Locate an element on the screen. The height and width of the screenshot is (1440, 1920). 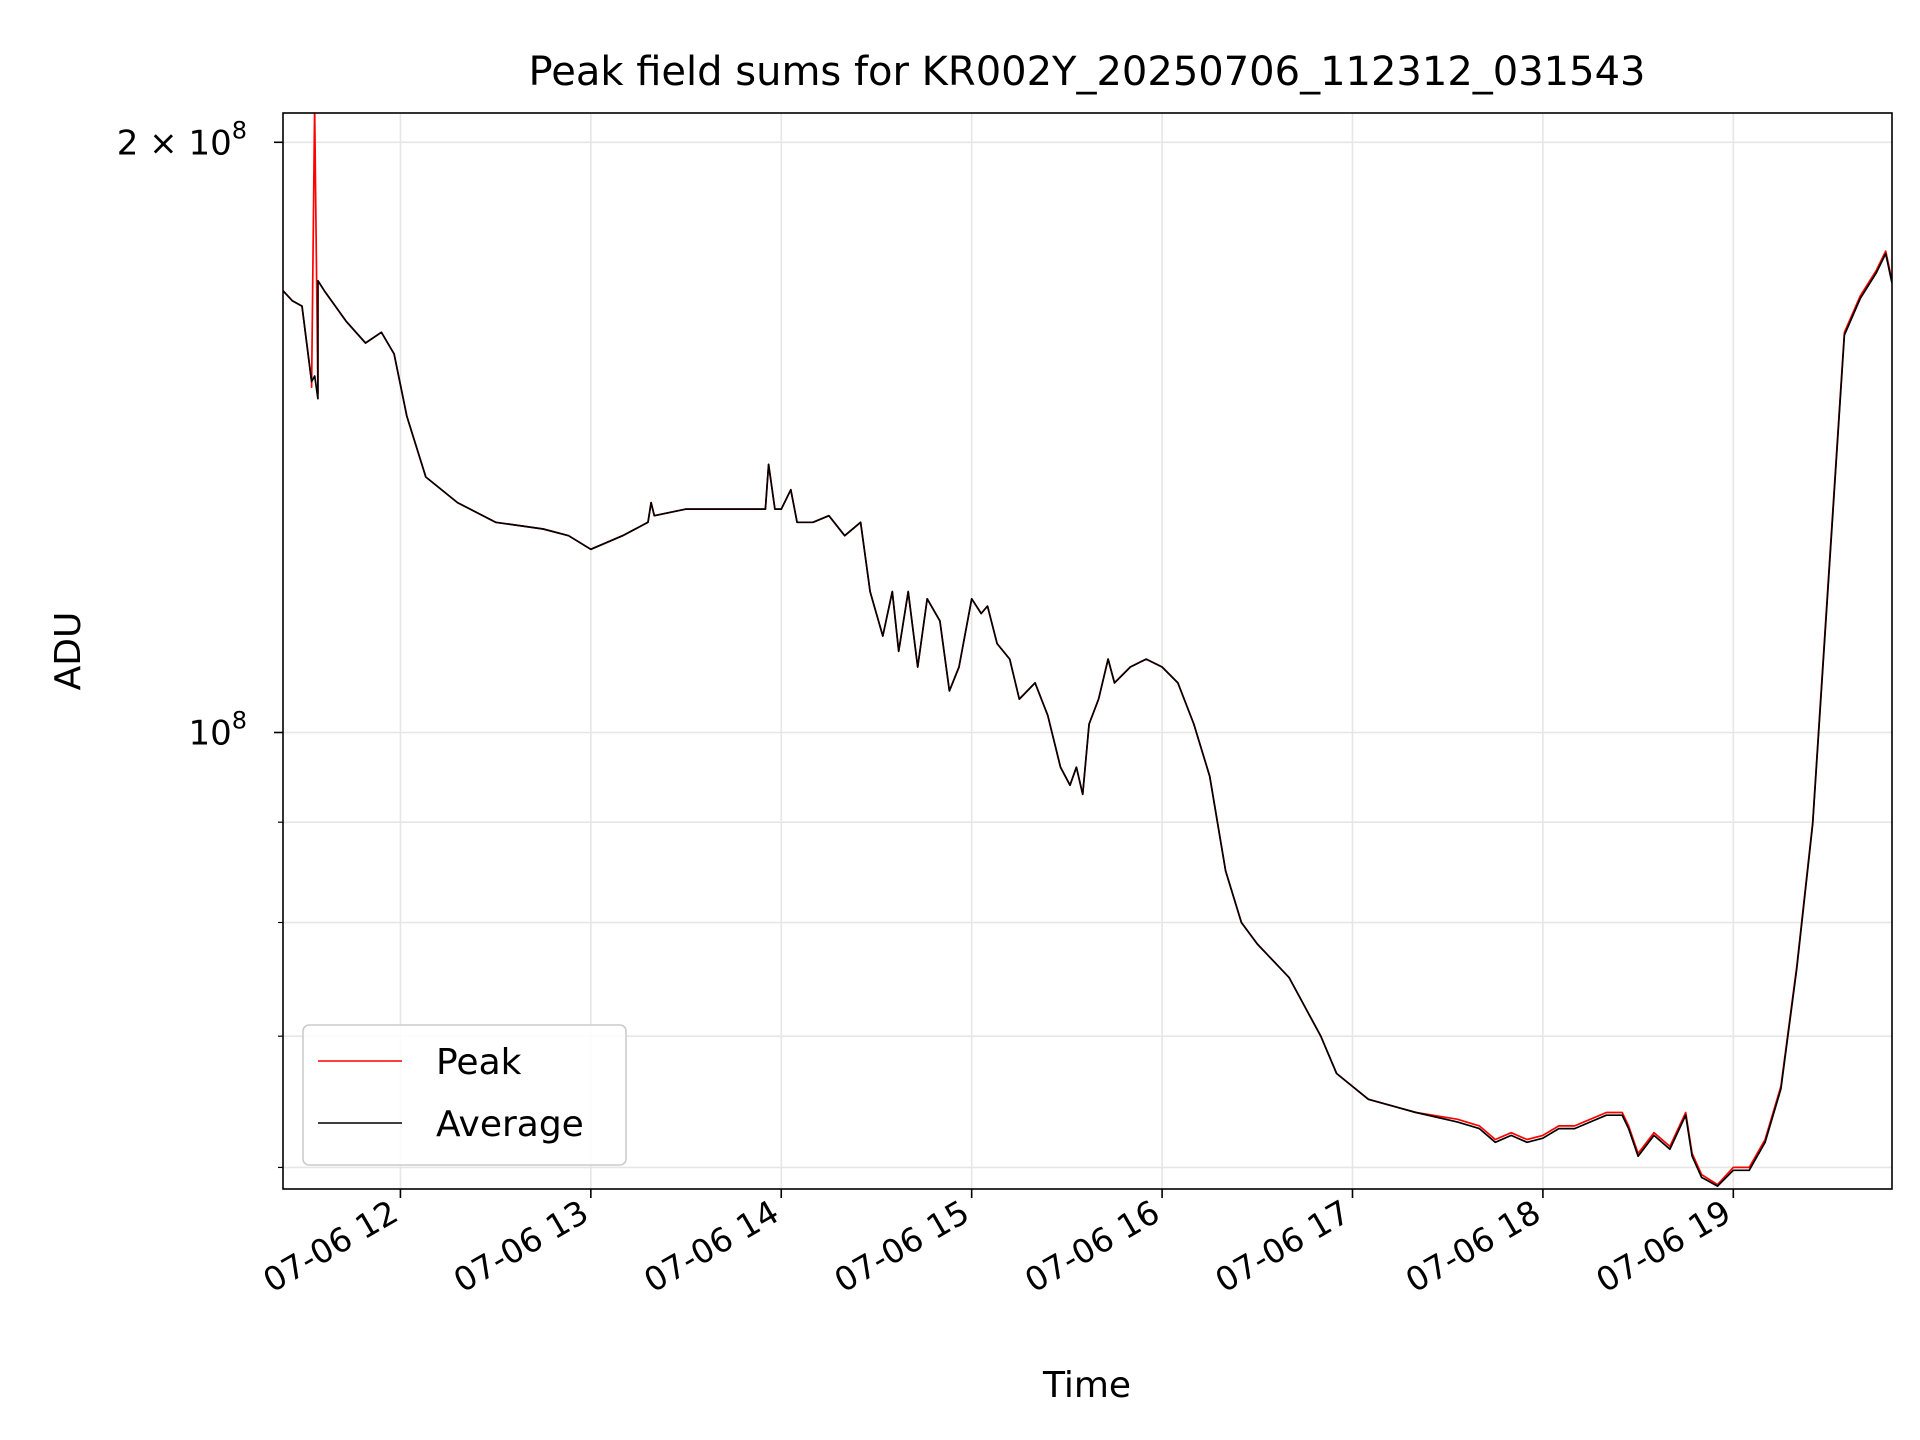
y-tick-label: 2 × 108 is located at coordinates (182, 139).